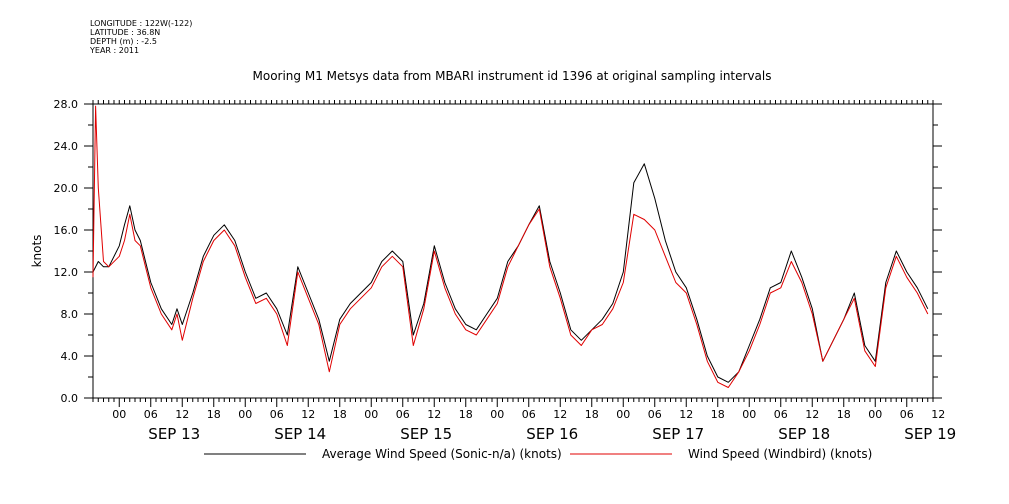 The height and width of the screenshot is (504, 1009). What do you see at coordinates (70, 398) in the screenshot?
I see `y-tick-label: 0.0` at bounding box center [70, 398].